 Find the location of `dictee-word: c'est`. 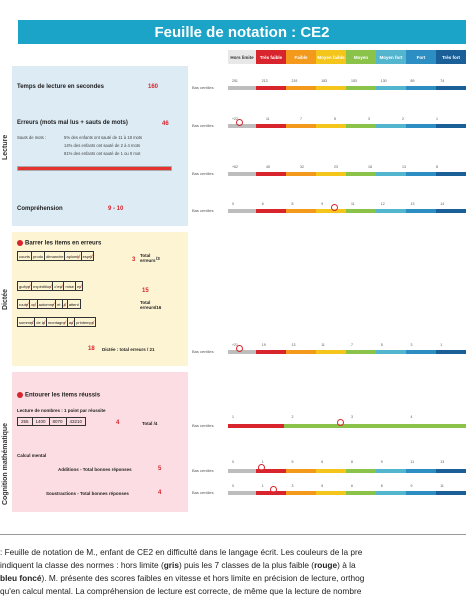

dictee-word: c'est is located at coordinates (59, 286).